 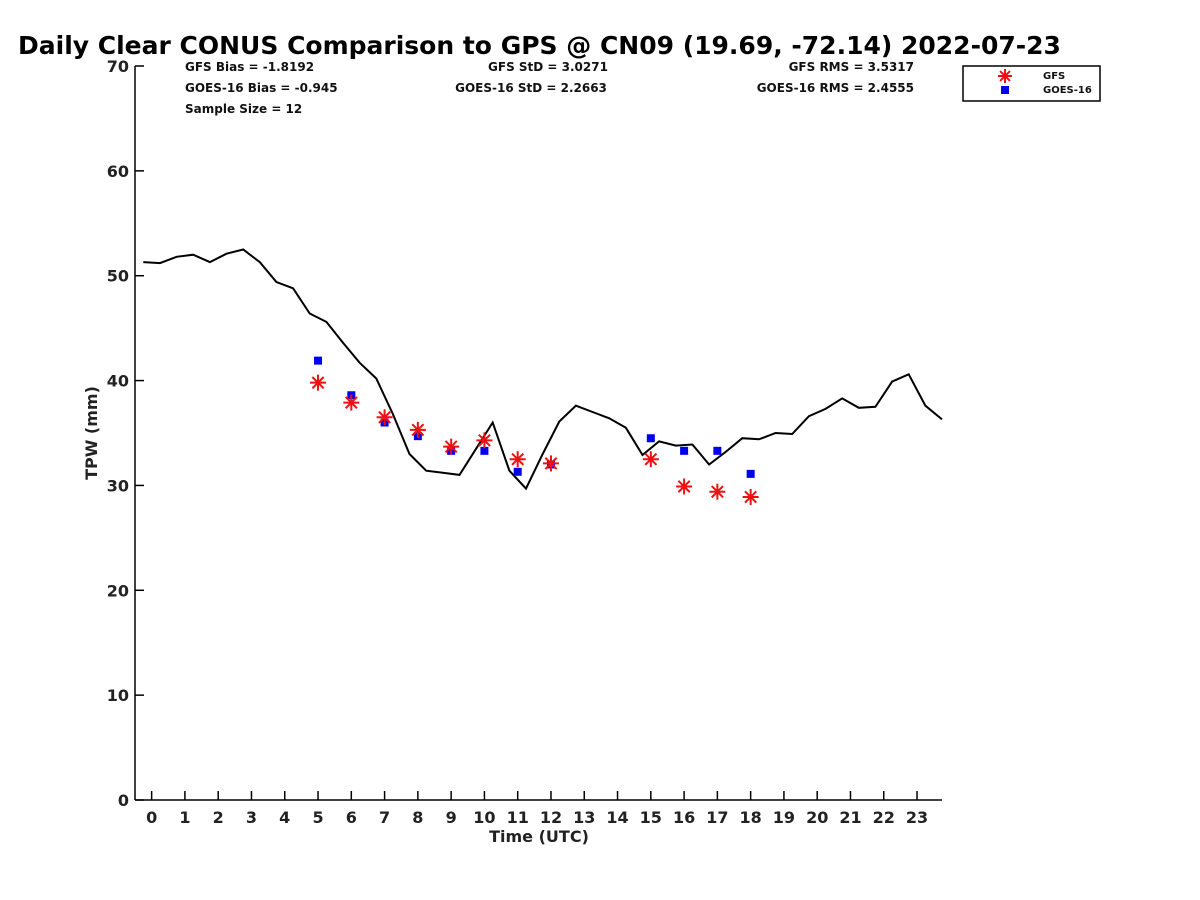 I want to click on x-tick-label: 4, so click(x=284, y=817).